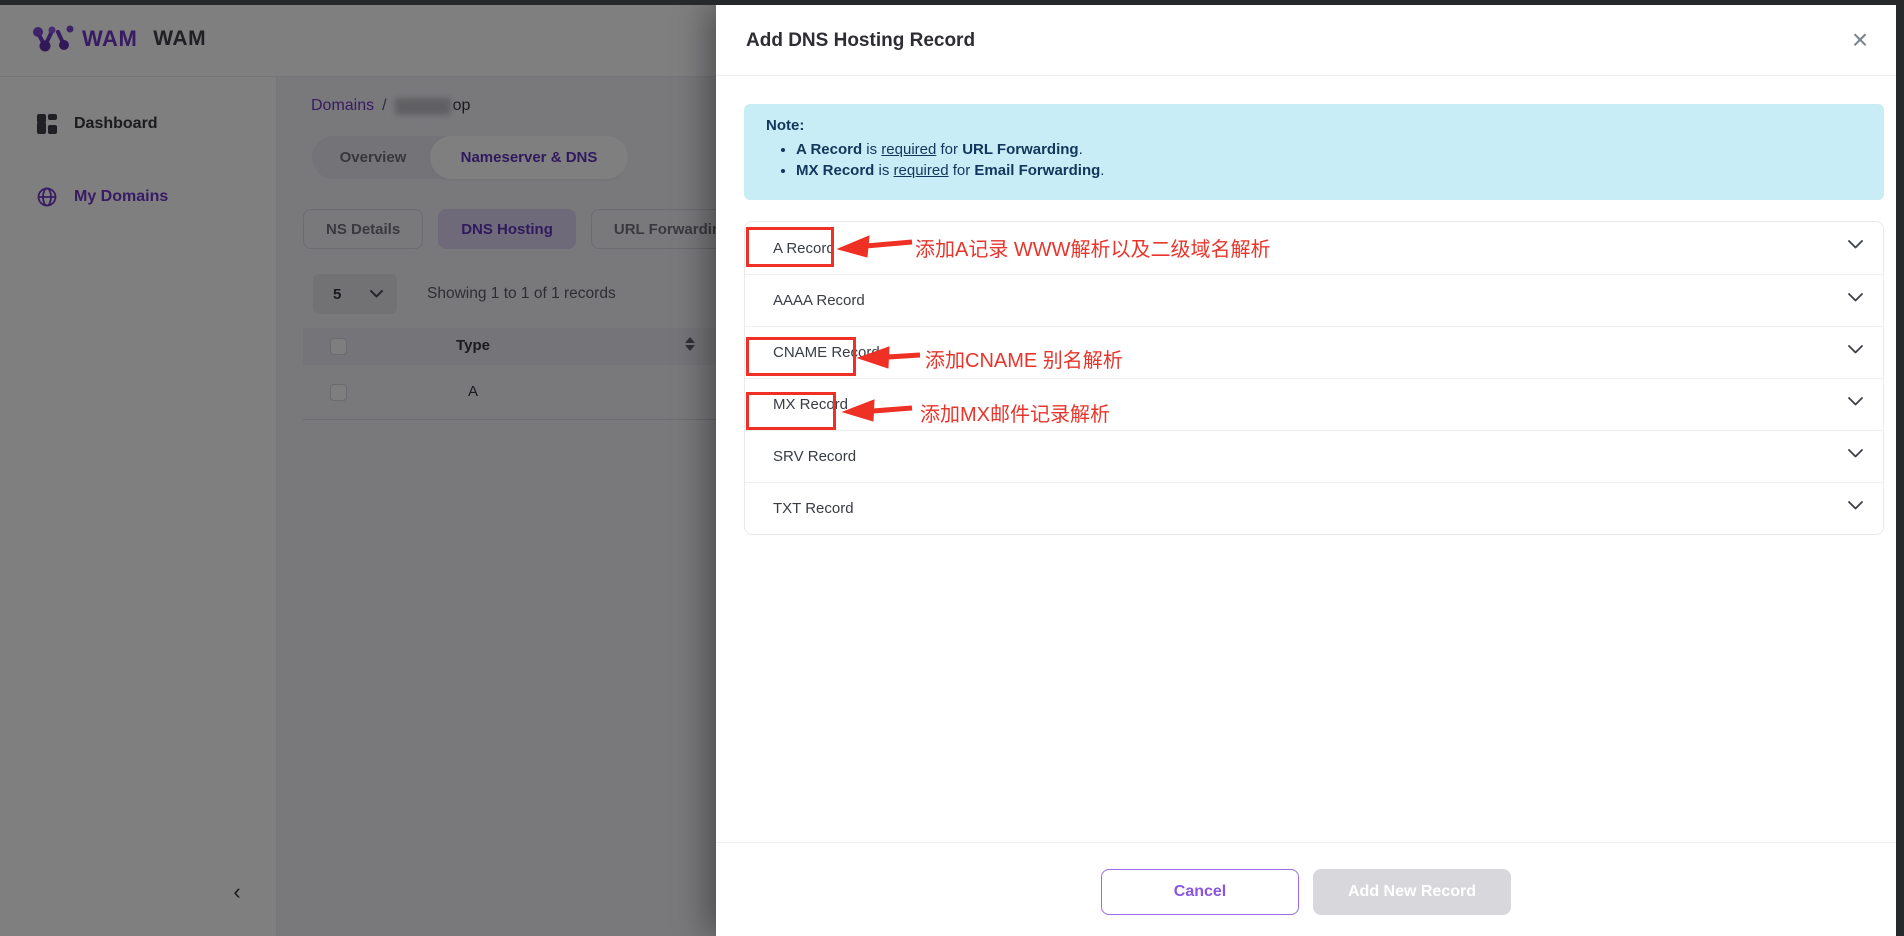 The height and width of the screenshot is (936, 1904). What do you see at coordinates (1306, 889) in the screenshot?
I see `modal-footer: Cancel Add New Record` at bounding box center [1306, 889].